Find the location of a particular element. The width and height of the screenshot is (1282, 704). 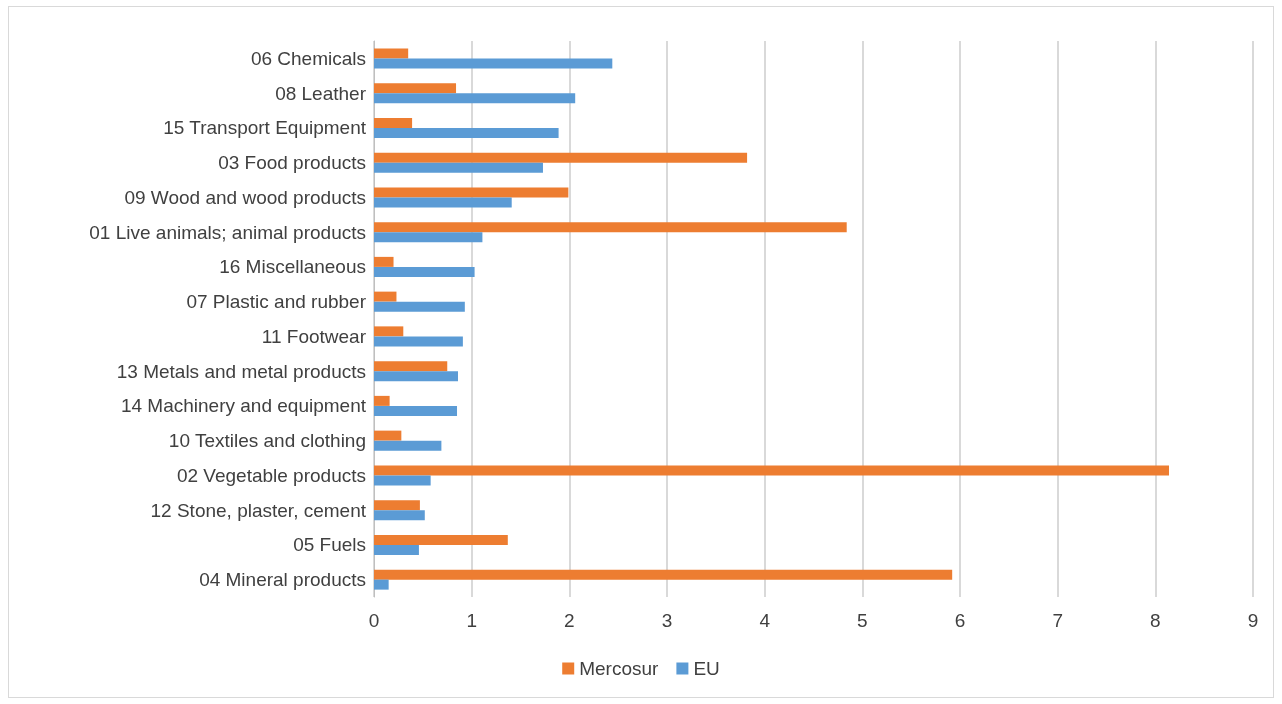

y-tick-label: 15 Transport Equipment is located at coordinates (265, 128).